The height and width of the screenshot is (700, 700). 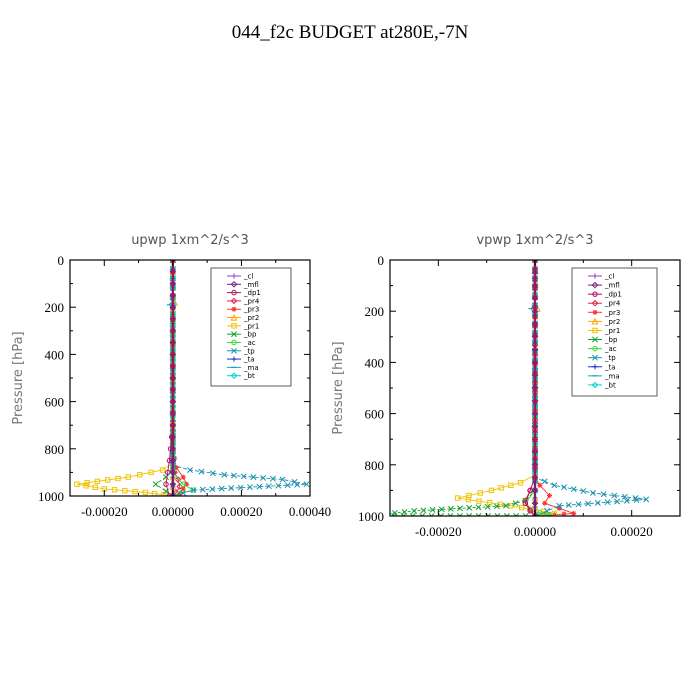 I want to click on legend-entry: _tp, so click(x=241, y=351).